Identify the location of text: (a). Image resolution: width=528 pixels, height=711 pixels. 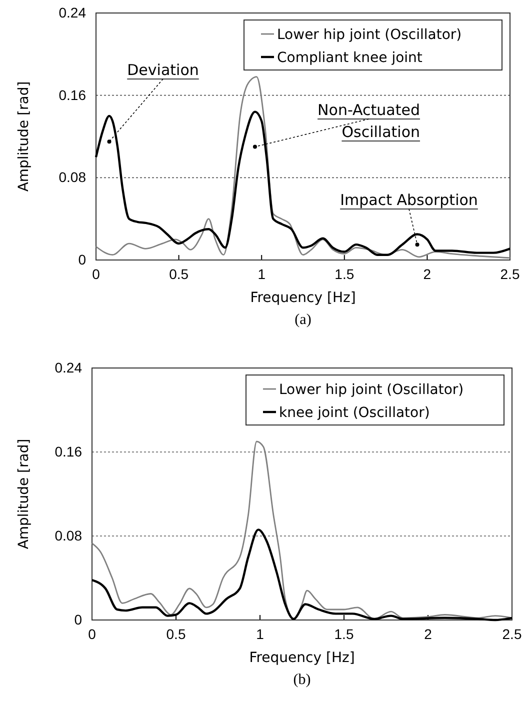
(303, 320).